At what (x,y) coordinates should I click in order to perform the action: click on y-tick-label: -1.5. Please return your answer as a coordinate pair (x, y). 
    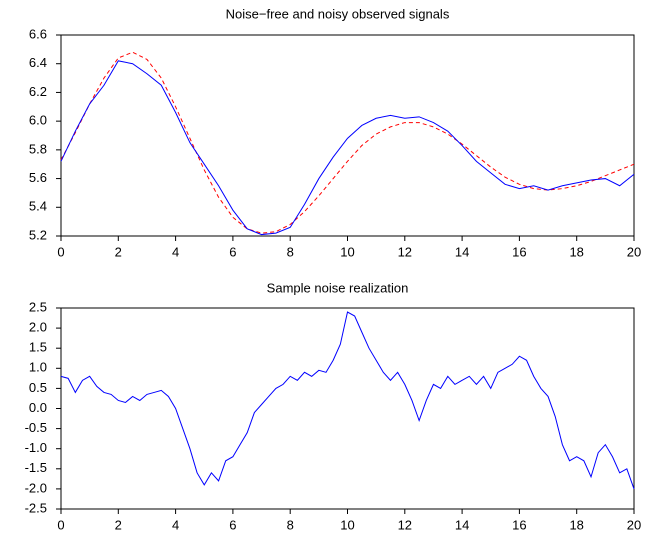
    Looking at the image, I should click on (36, 467).